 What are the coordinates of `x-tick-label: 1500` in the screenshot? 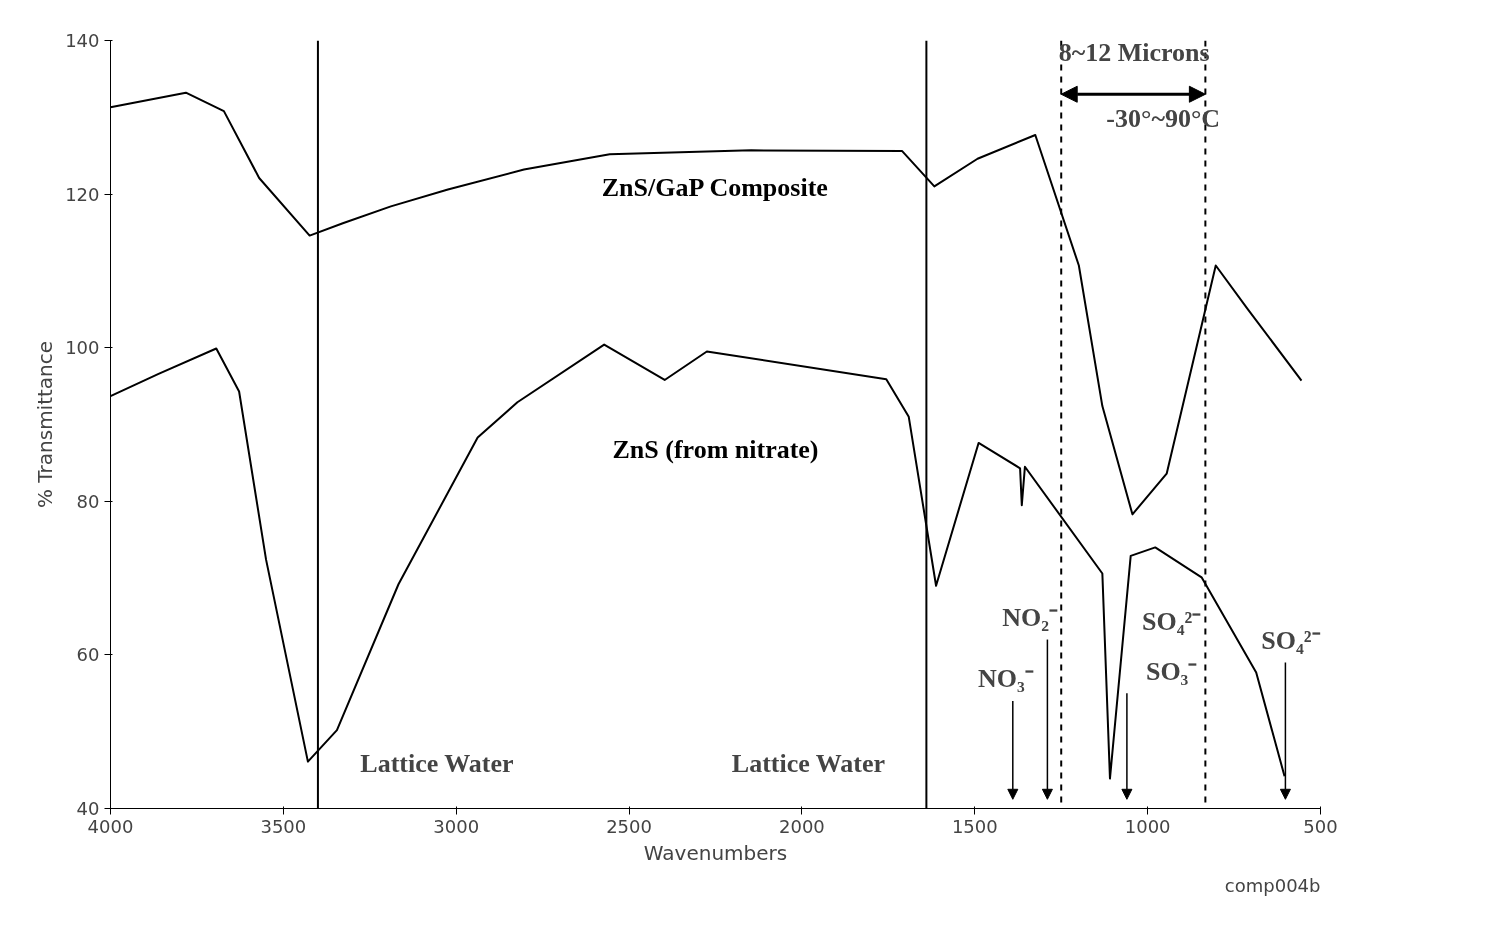 It's located at (974, 826).